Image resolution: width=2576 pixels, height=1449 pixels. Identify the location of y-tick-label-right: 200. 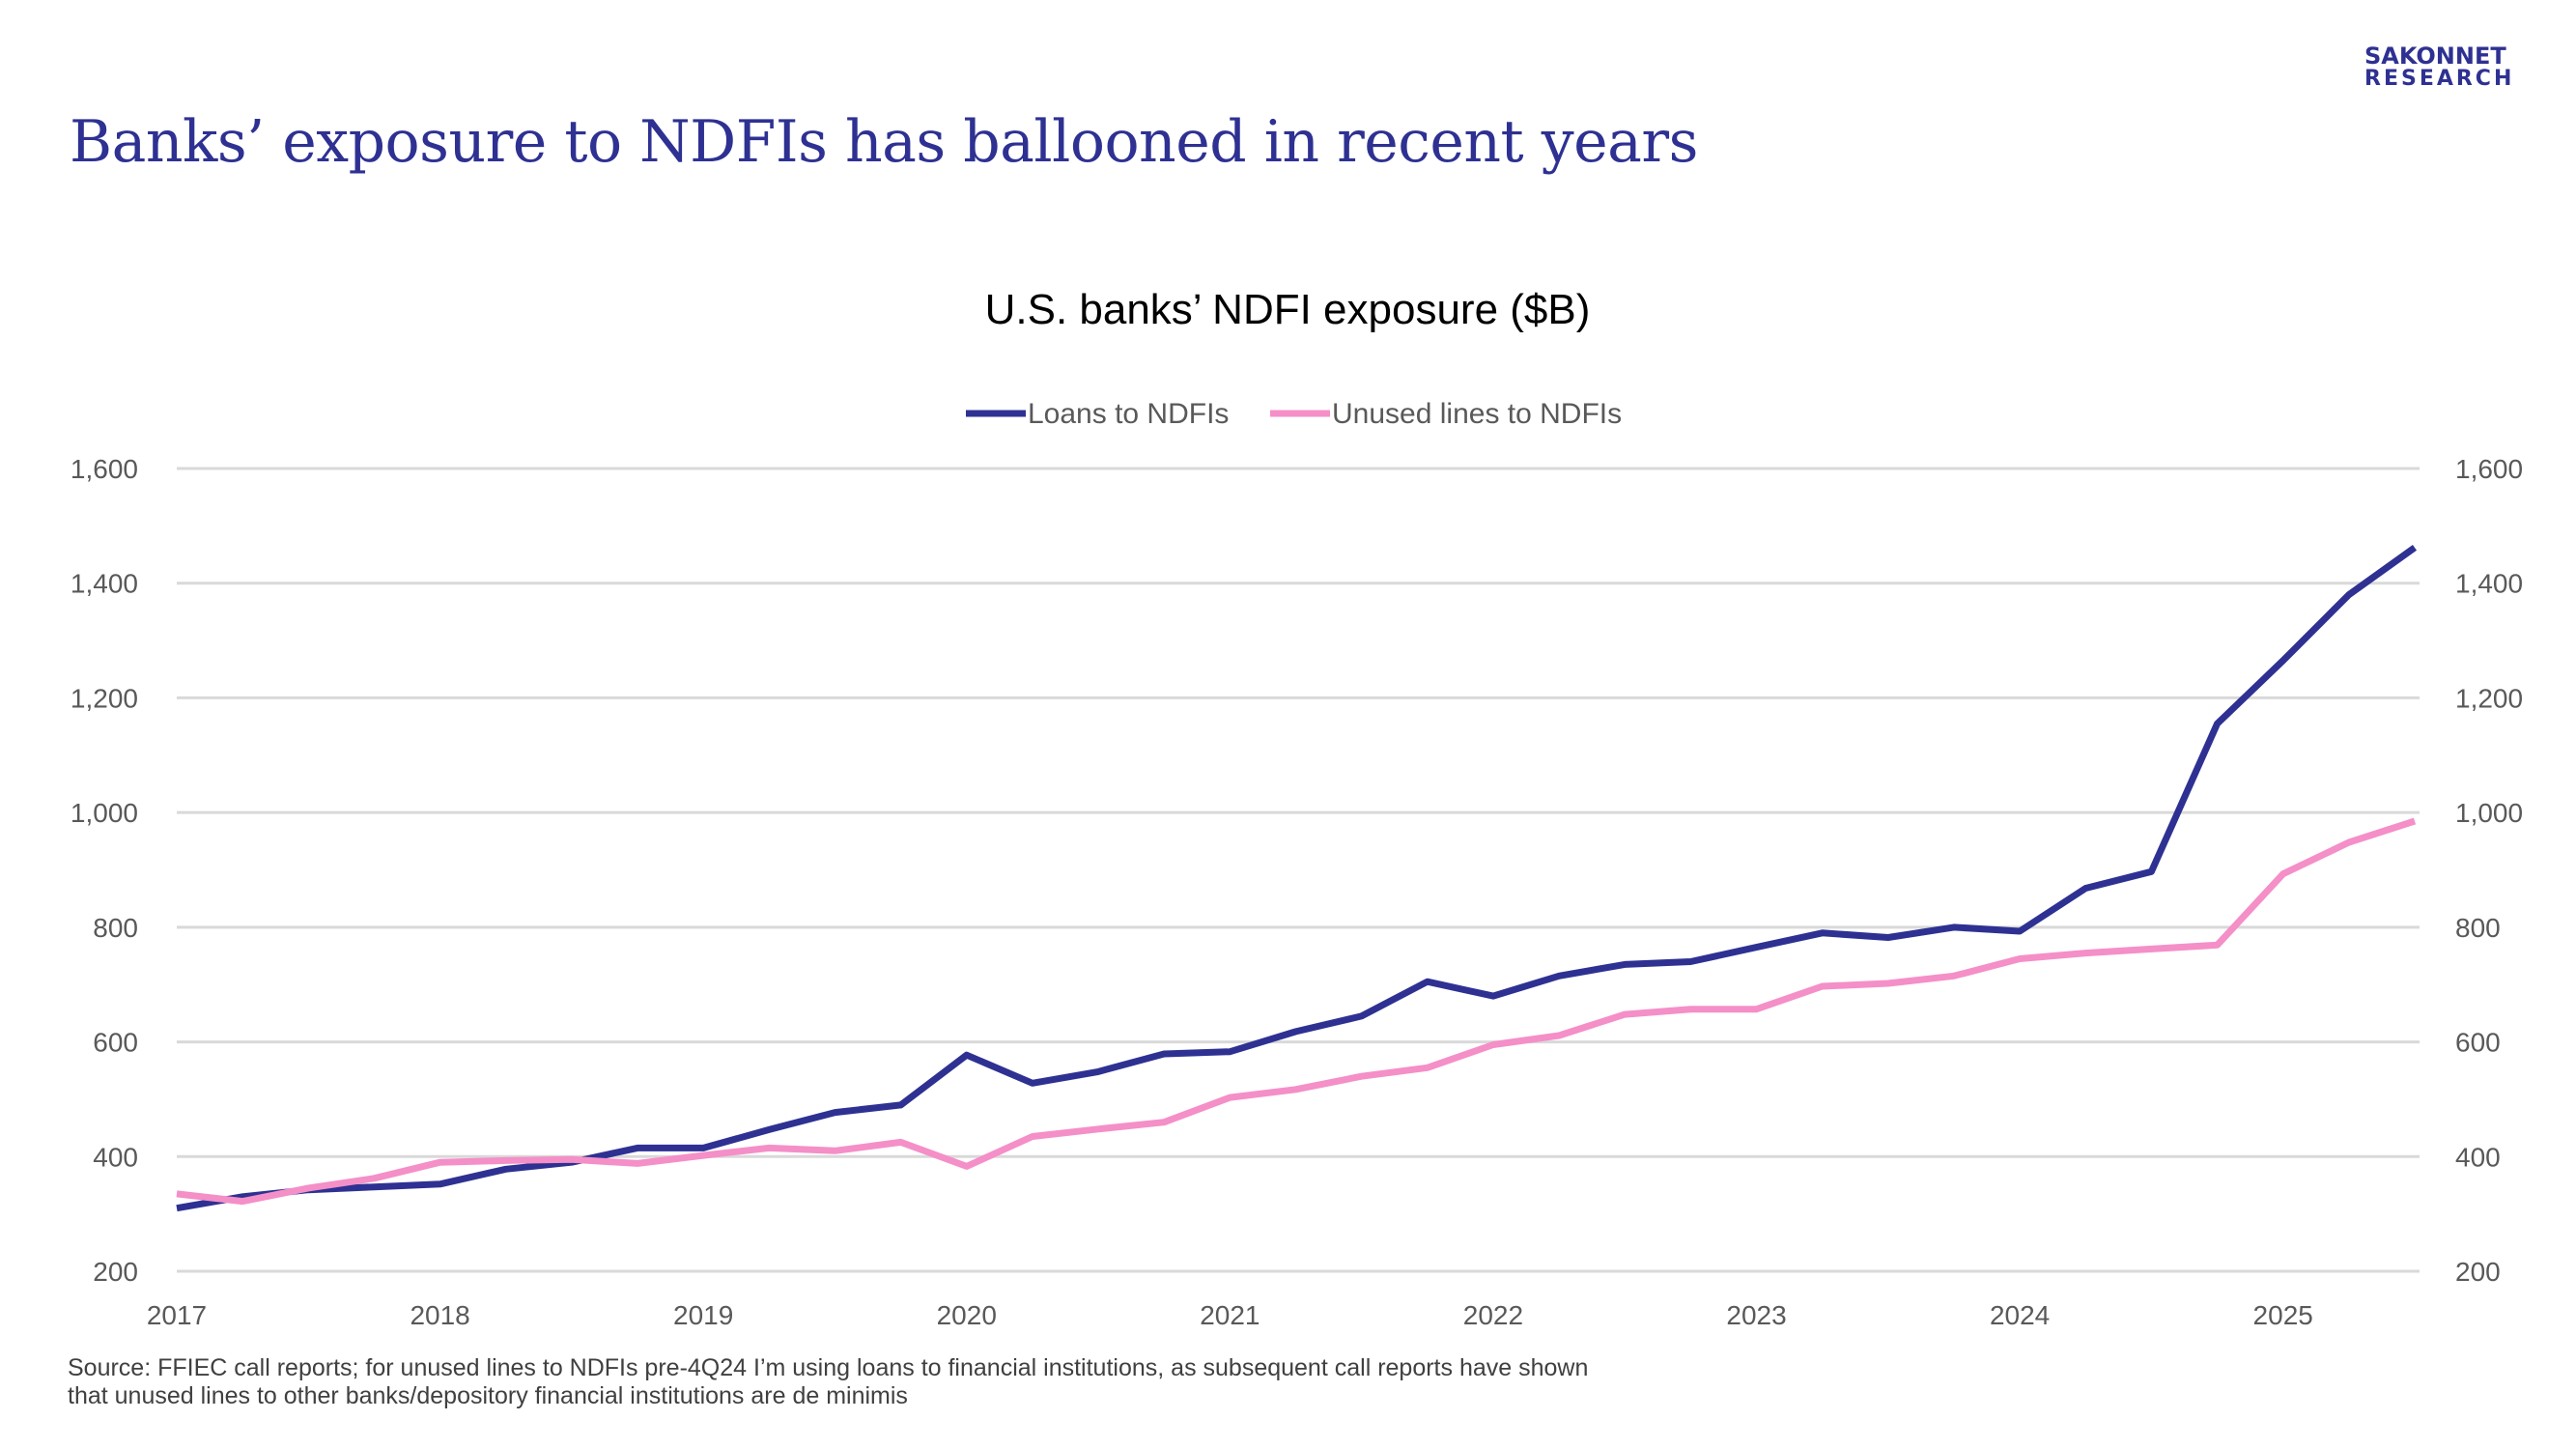
(2478, 1272).